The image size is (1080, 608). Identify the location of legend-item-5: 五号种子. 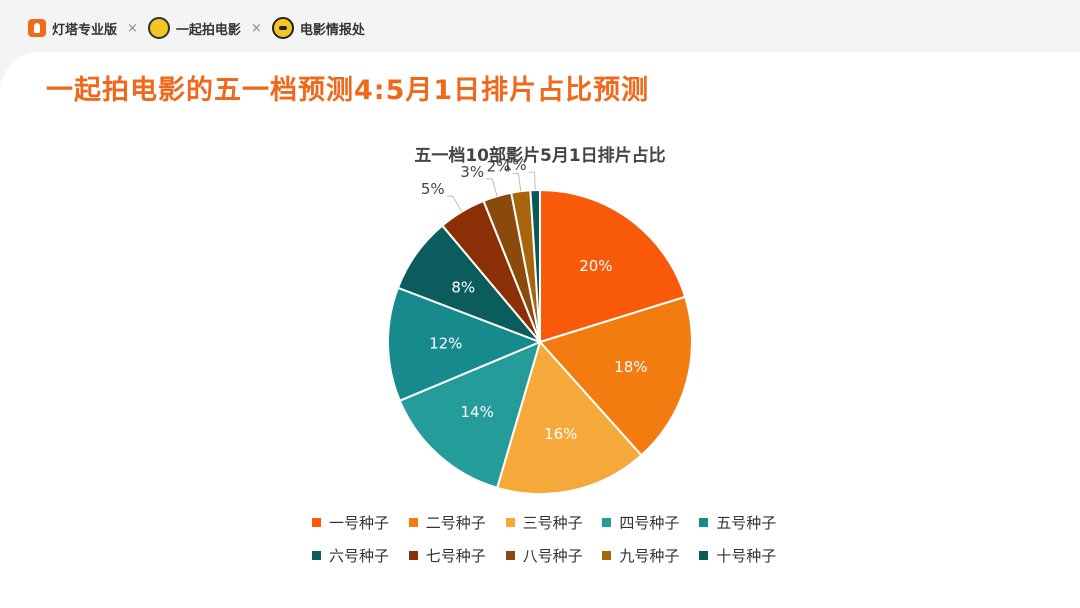
(740, 522).